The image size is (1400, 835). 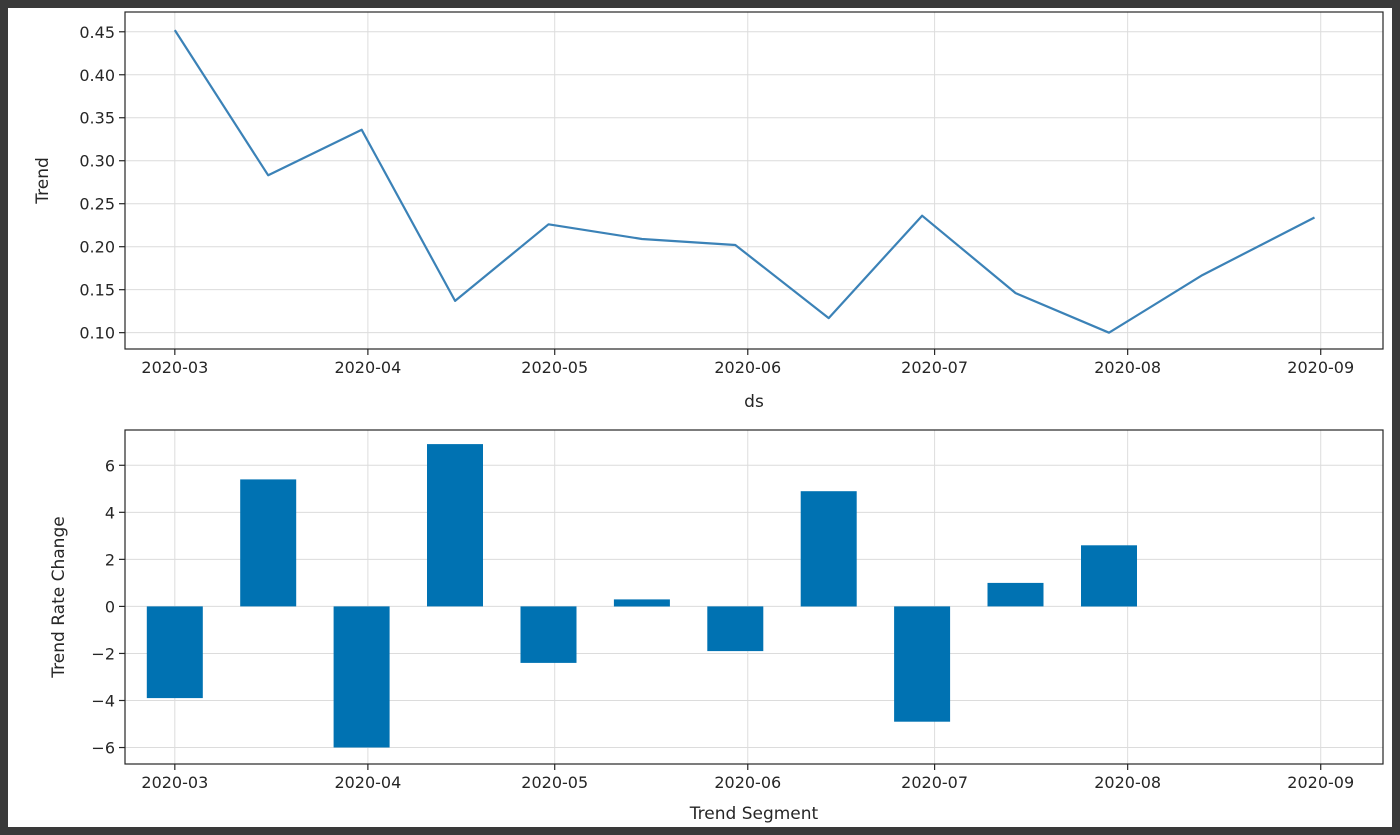 What do you see at coordinates (110, 465) in the screenshot?
I see `y-tick-label: 6` at bounding box center [110, 465].